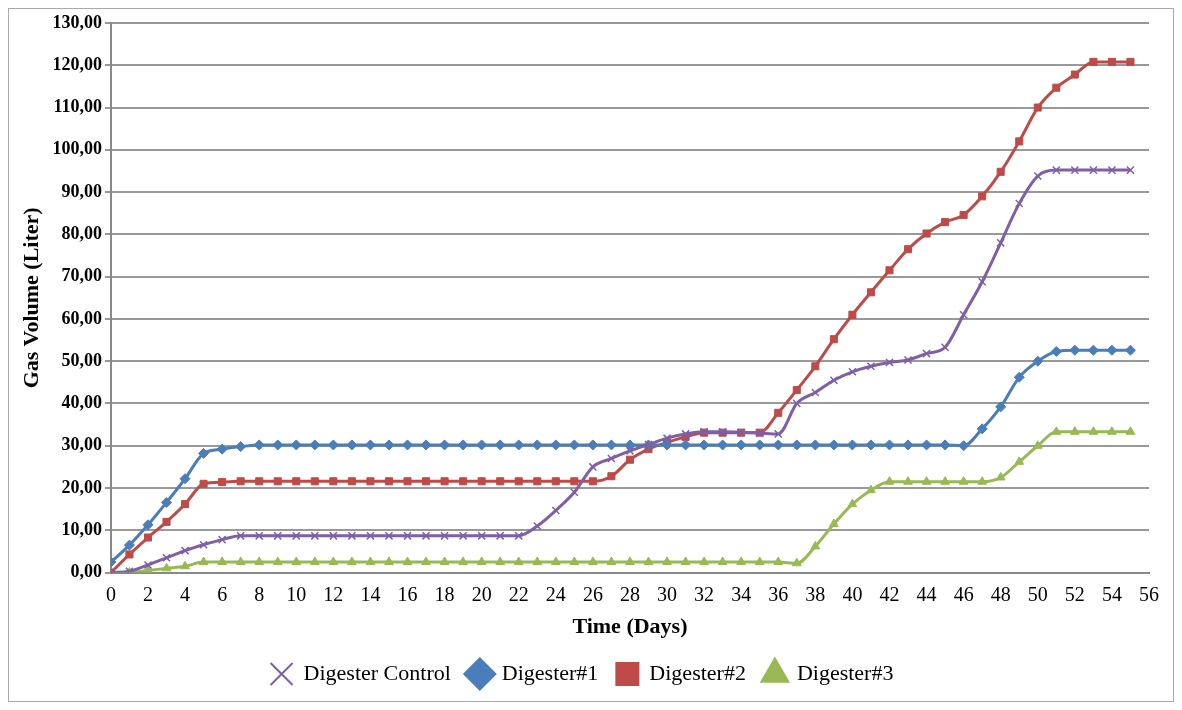 The image size is (1182, 710). I want to click on x-tick-label: 24, so click(555, 593).